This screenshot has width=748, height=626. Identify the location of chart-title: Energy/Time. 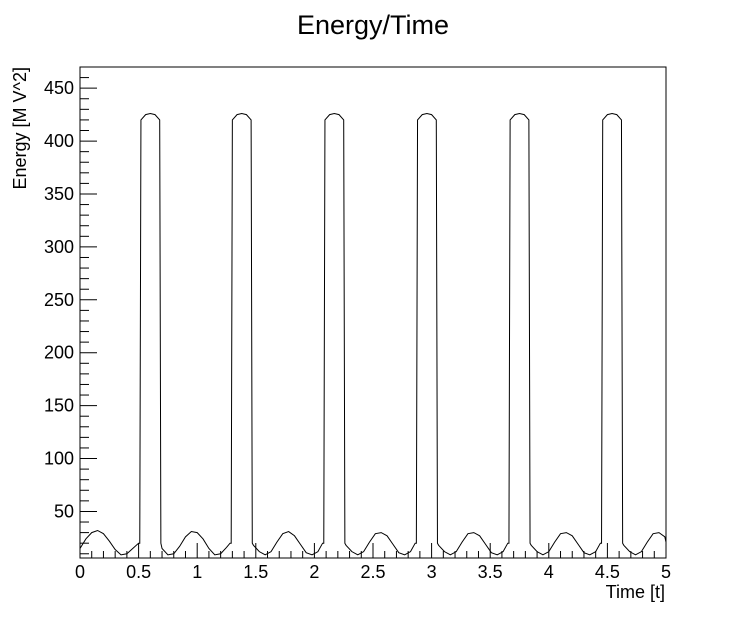
(373, 25).